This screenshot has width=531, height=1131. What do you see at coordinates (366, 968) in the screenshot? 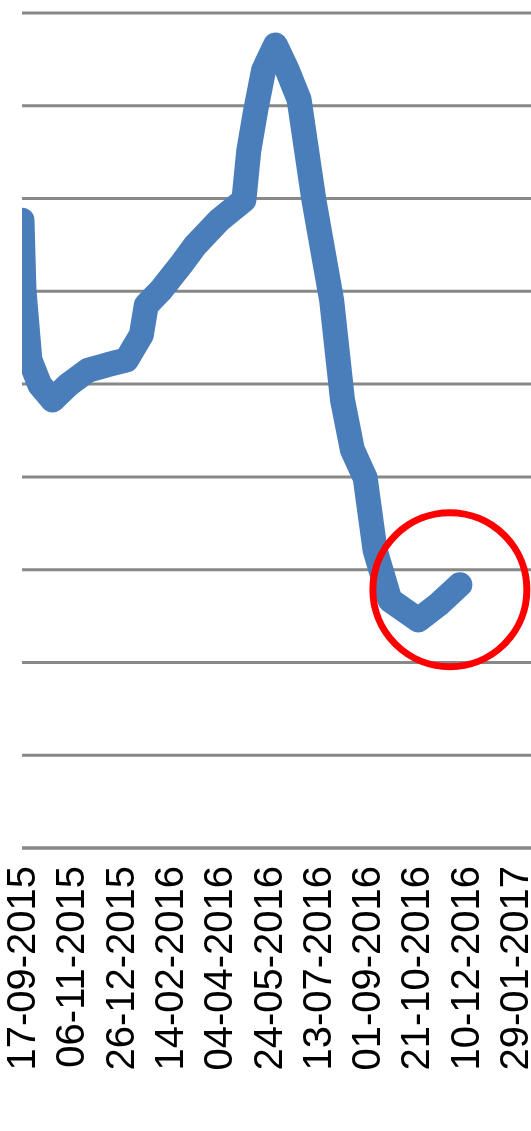
I see `x-tick-label: 01-09-2016` at bounding box center [366, 968].